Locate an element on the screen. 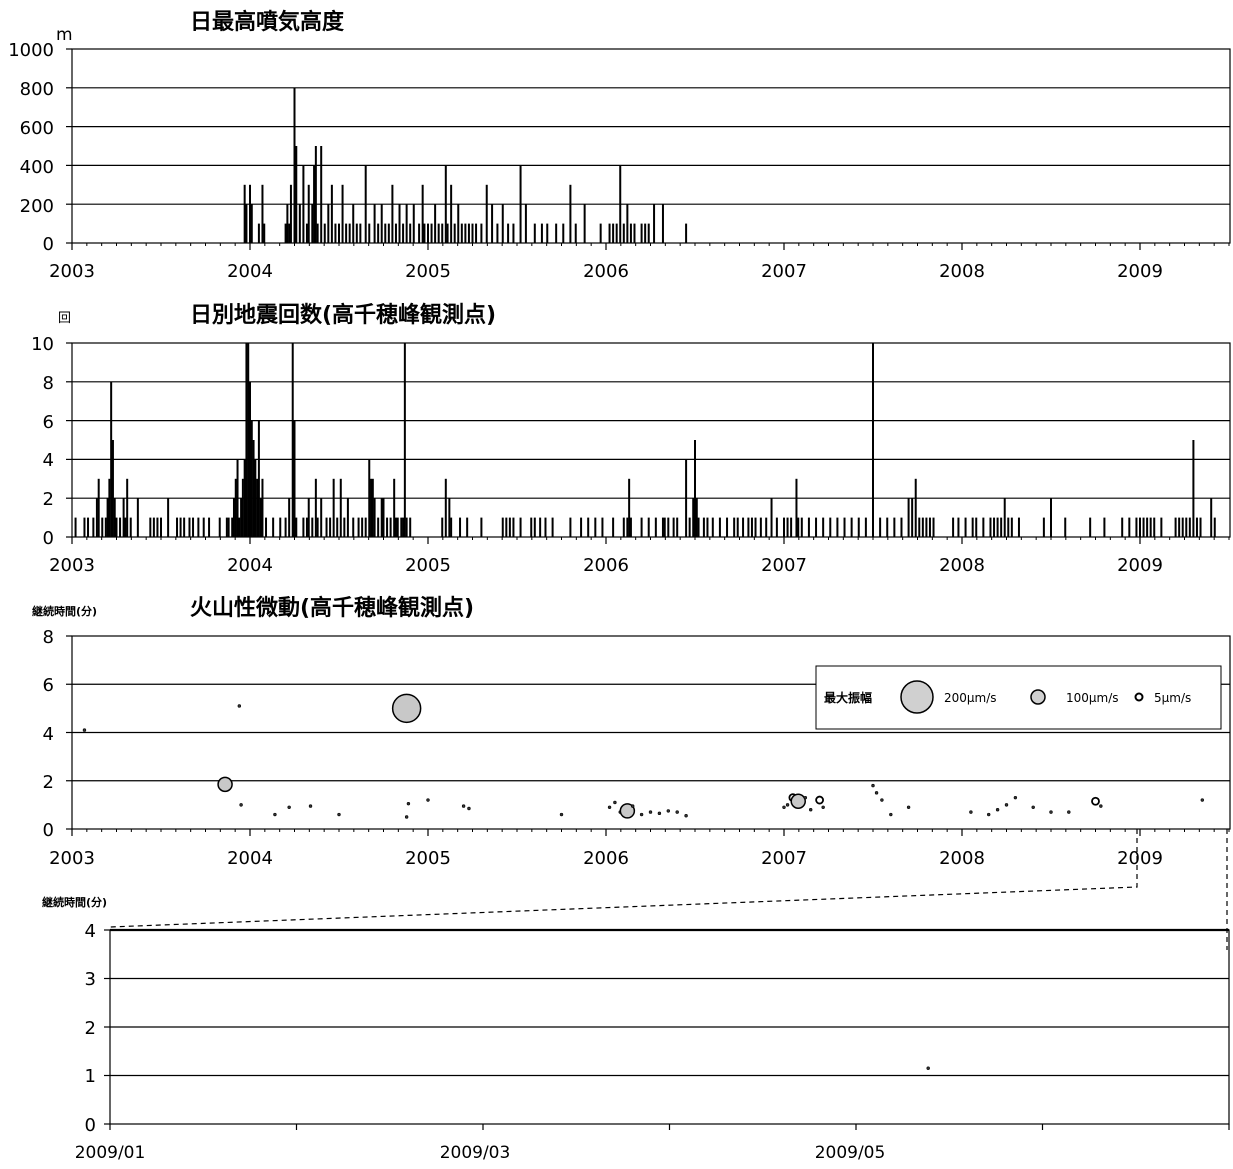 Image resolution: width=1233 pixels, height=1169 pixels. plume-height-ytick-0: 0 is located at coordinates (48, 244).